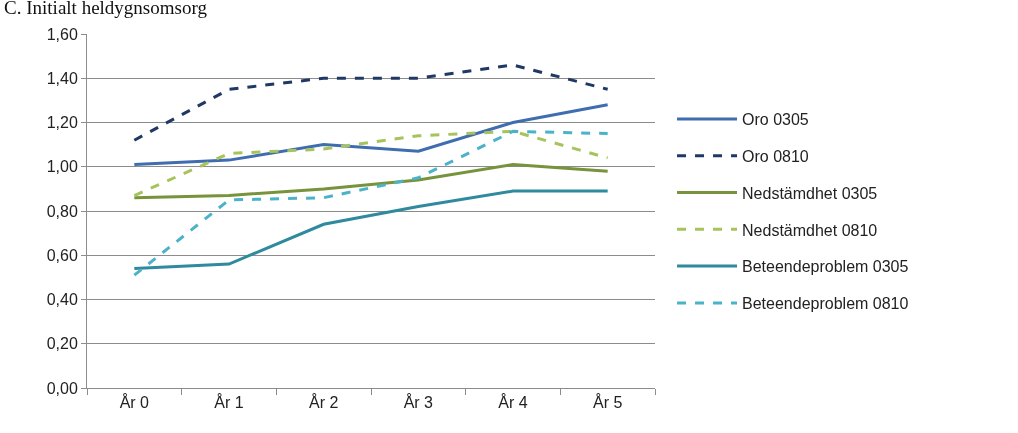 The height and width of the screenshot is (433, 1018). What do you see at coordinates (62, 300) in the screenshot?
I see `y-tick-label: 0,40` at bounding box center [62, 300].